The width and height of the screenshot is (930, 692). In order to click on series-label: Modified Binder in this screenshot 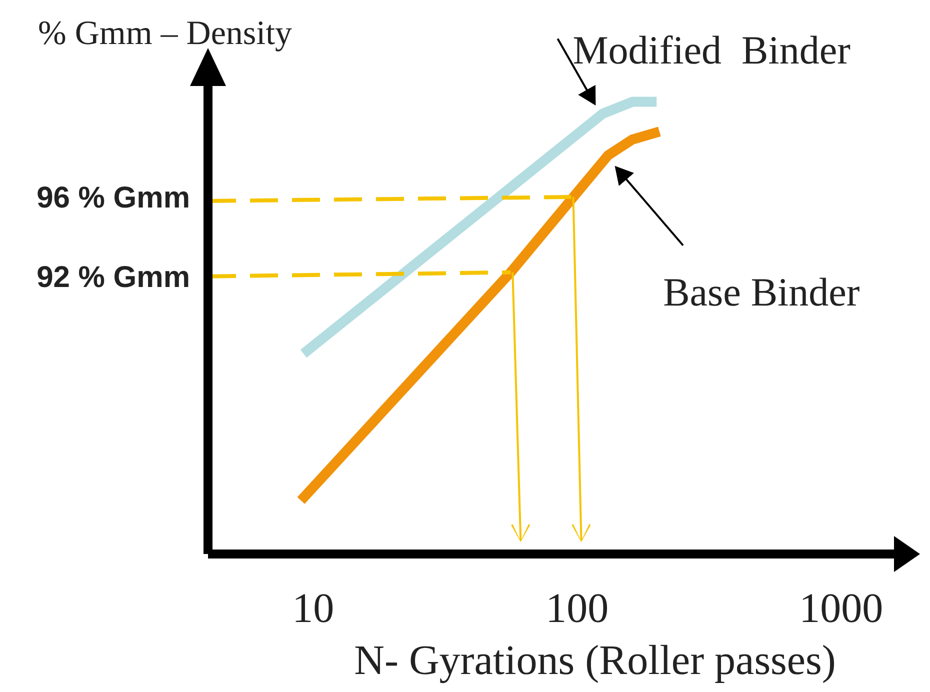, I will do `click(711, 50)`.